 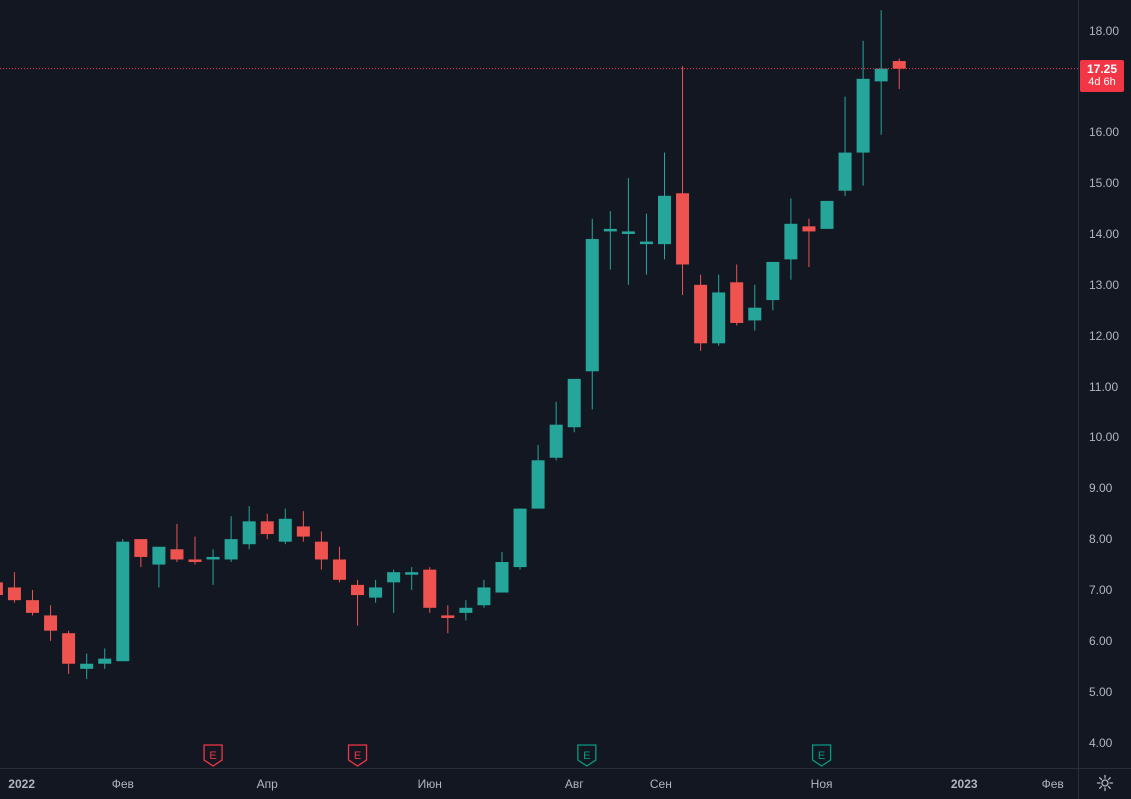 What do you see at coordinates (821, 784) in the screenshot?
I see `time-tick-label: Ноя` at bounding box center [821, 784].